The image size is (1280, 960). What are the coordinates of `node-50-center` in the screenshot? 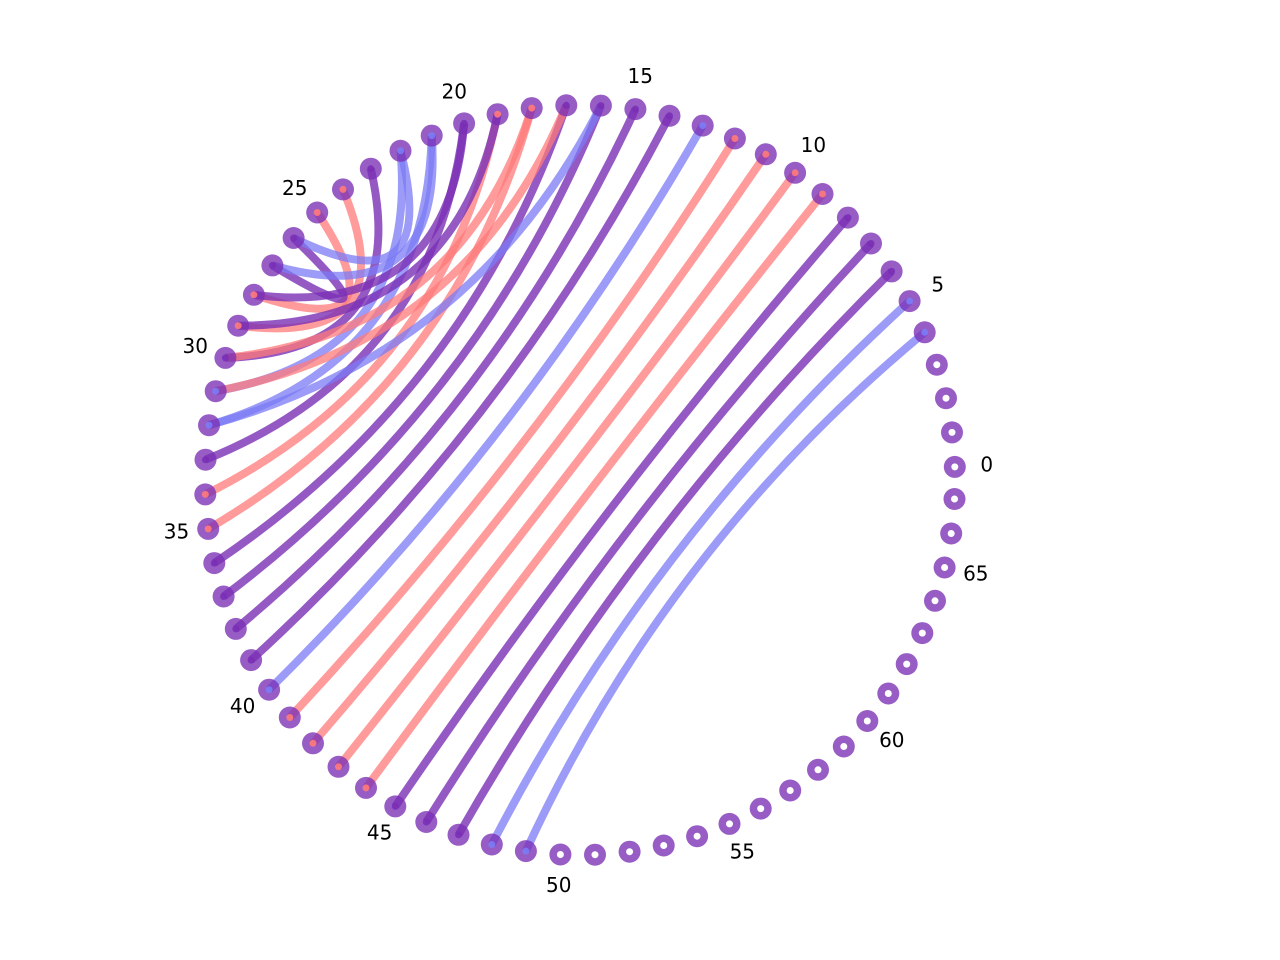 It's located at (560, 854).